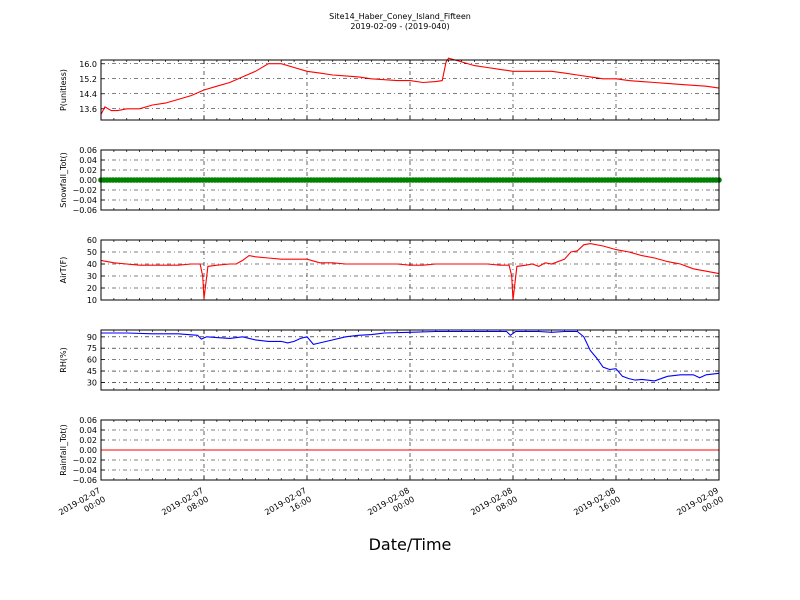 This screenshot has height=600, width=800. Describe the element at coordinates (597, 506) in the screenshot. I see `x-tick-label: 2019-02-0816:00` at that location.